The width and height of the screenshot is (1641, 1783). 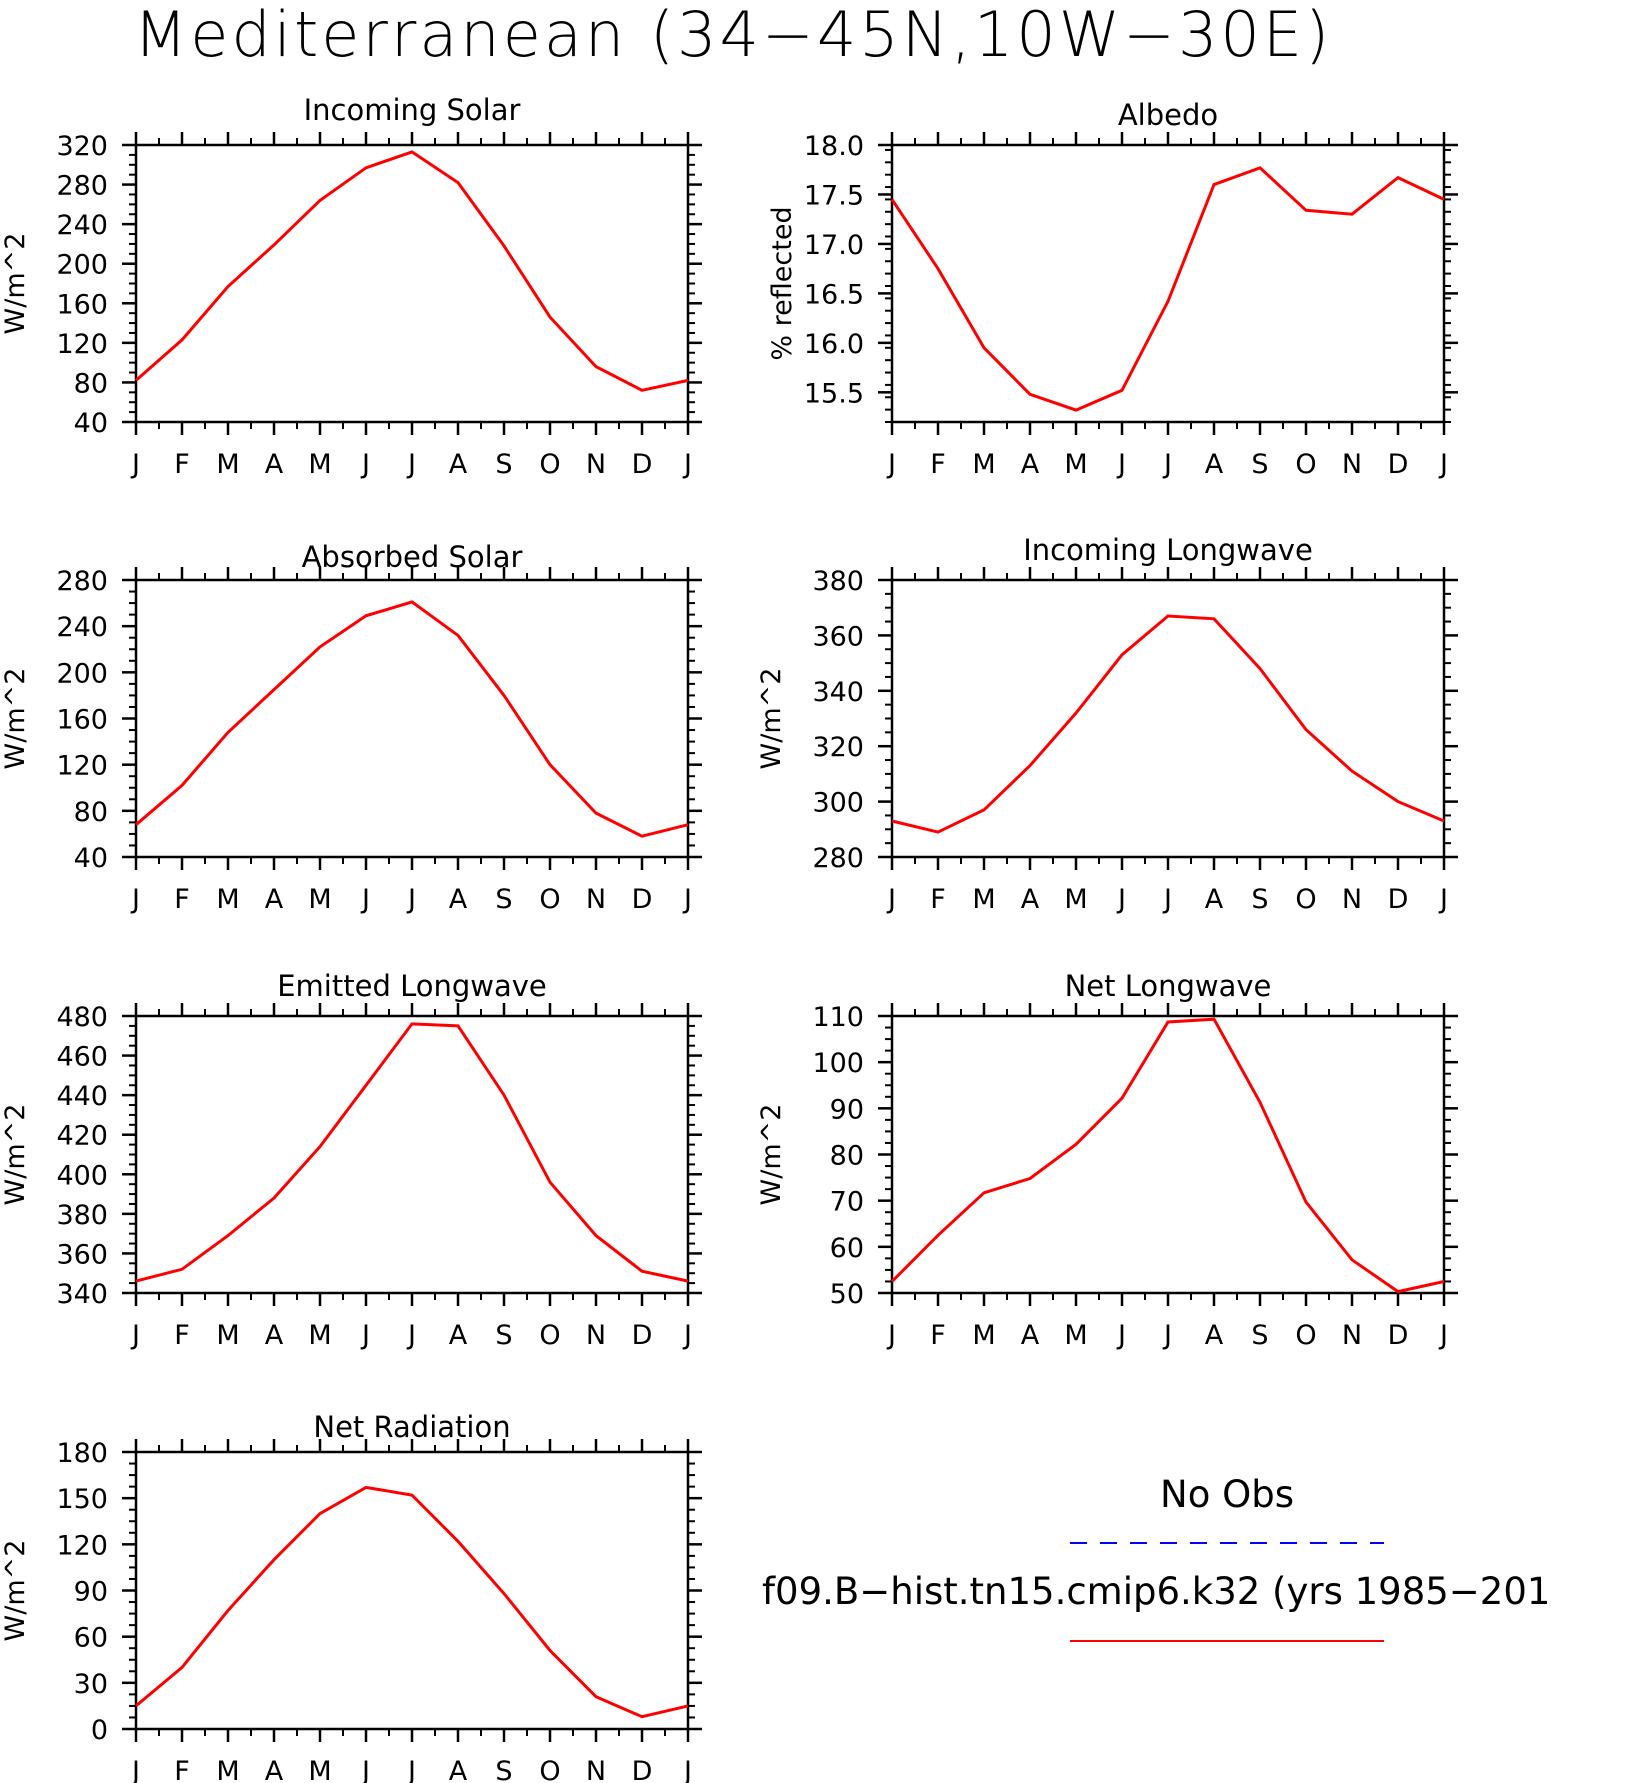 What do you see at coordinates (1168, 986) in the screenshot?
I see `panel-title: Net Longwave` at bounding box center [1168, 986].